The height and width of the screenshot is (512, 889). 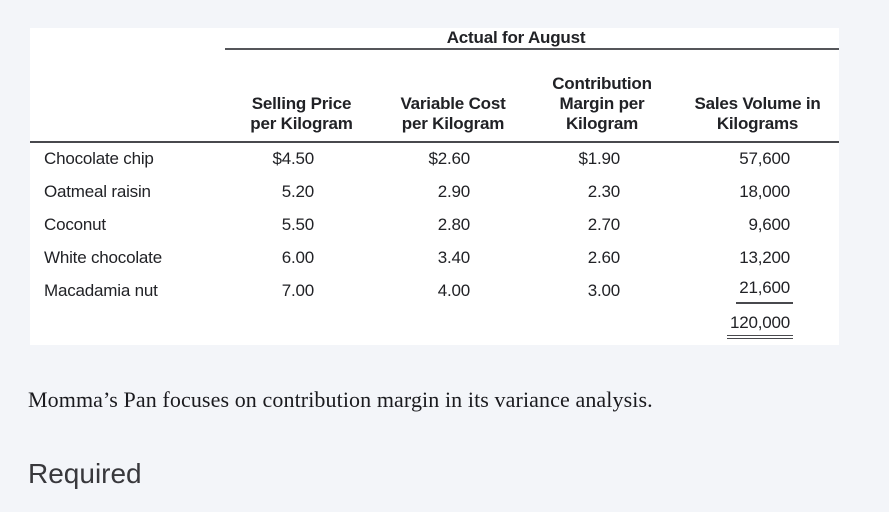 I want to click on table-row-macadamia-nut: Macadamia nut 7.00 4.00 3.00 21,600, so click(x=434, y=290).